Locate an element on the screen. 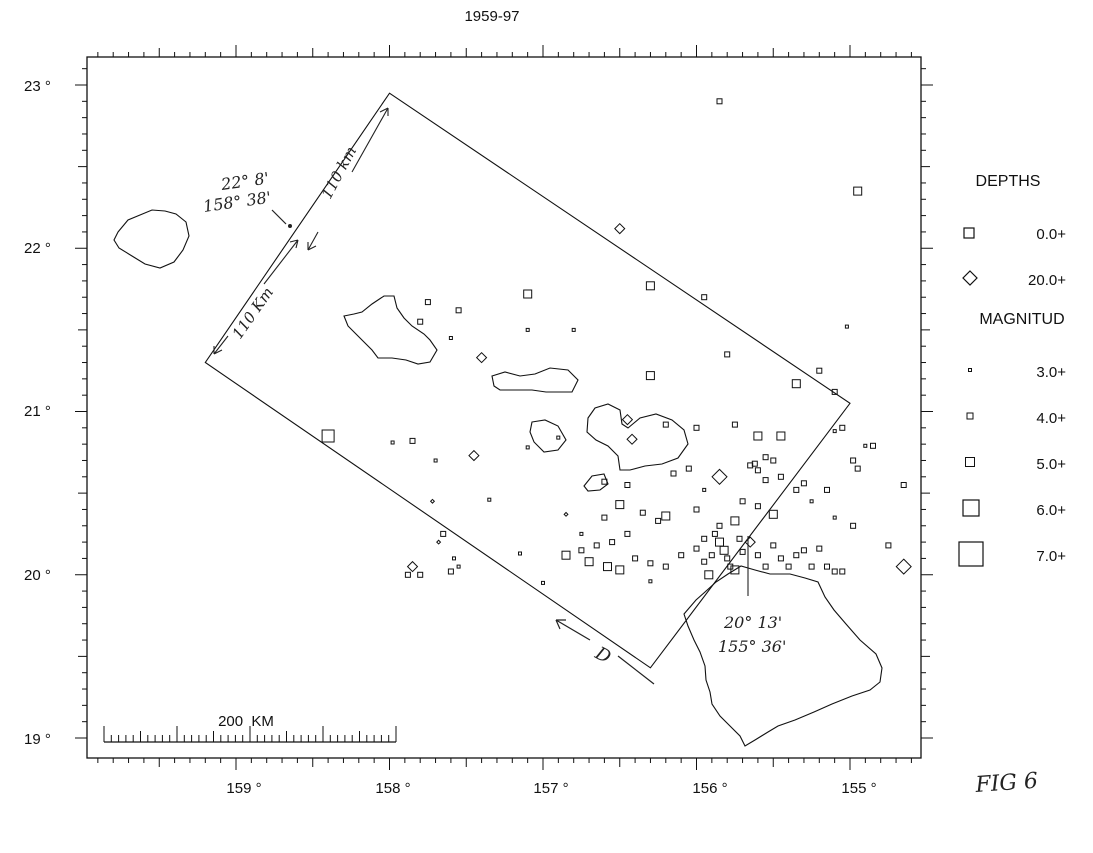 Image resolution: width=1093 pixels, height=853 pixels. scale-bar is located at coordinates (250, 734).